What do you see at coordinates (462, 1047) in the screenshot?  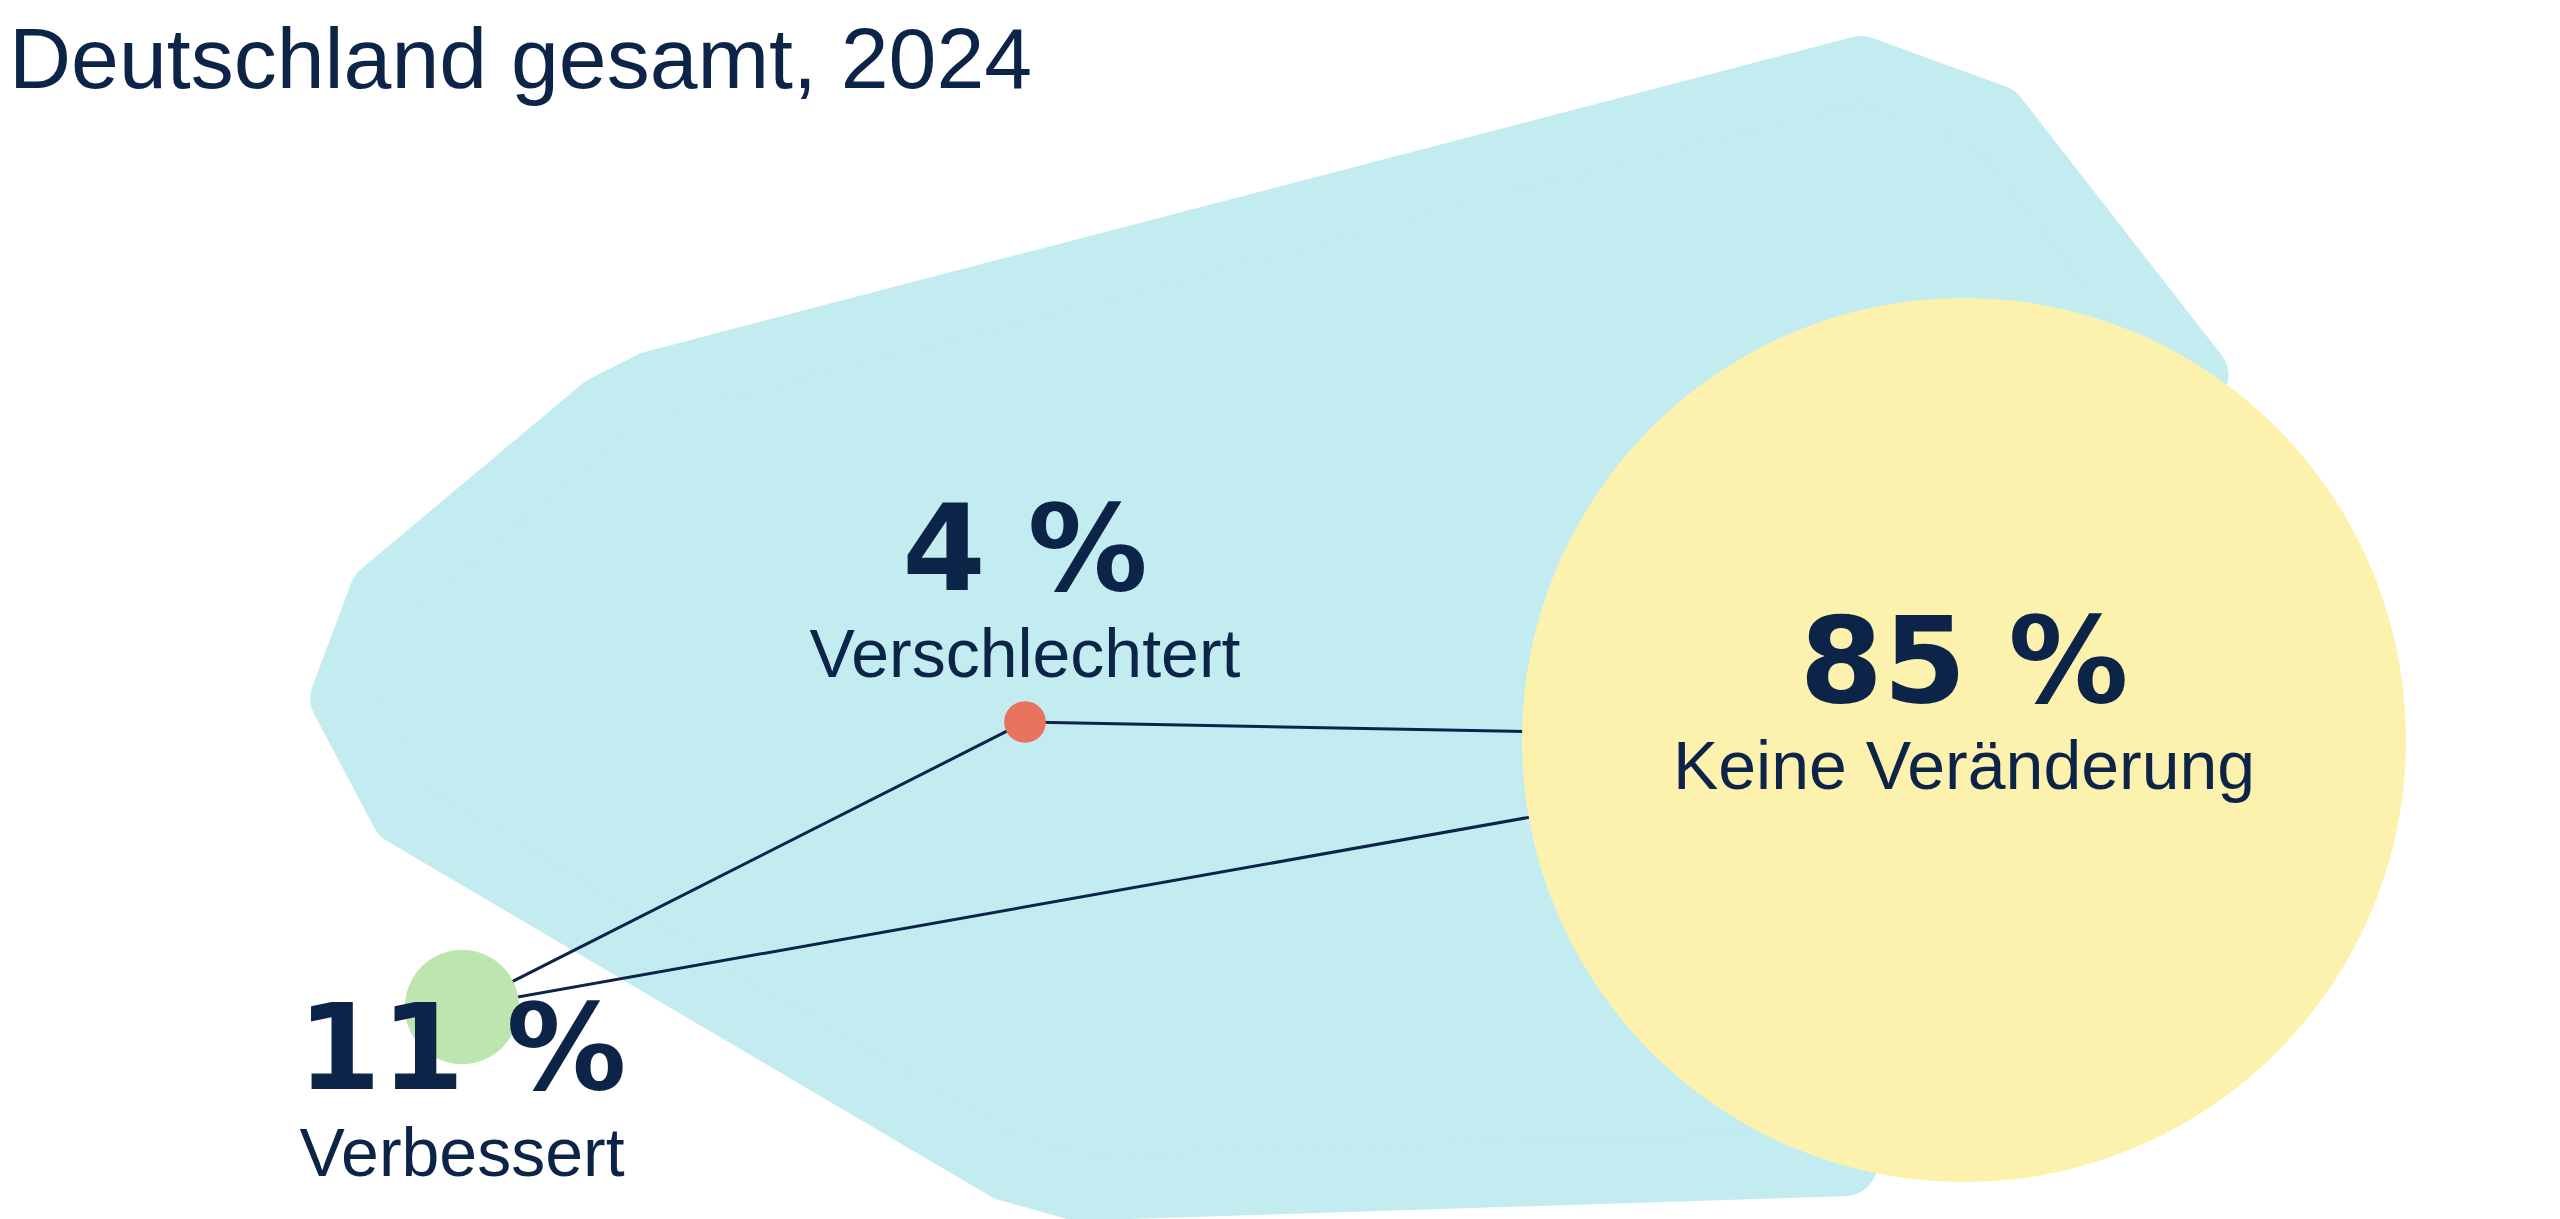 I see `data-label: 11 %` at bounding box center [462, 1047].